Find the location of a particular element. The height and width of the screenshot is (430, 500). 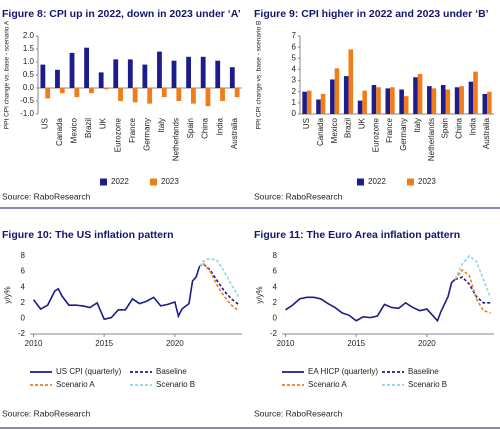

y-tick-label: 0.5 is located at coordinates (29, 74).